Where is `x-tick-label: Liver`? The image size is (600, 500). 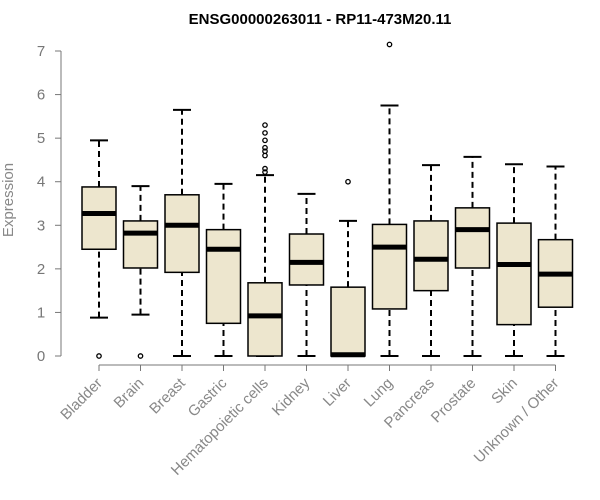
x-tick-label: Liver is located at coordinates (337, 392).